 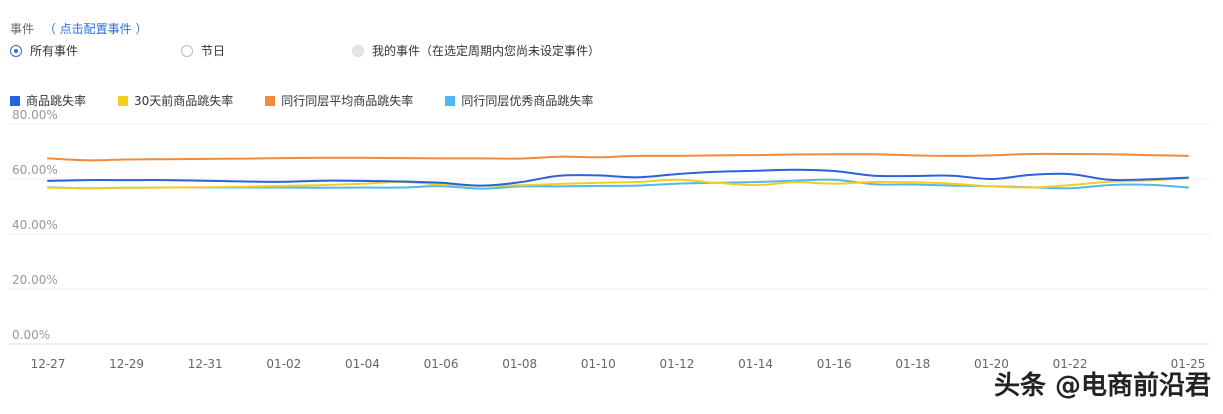 I want to click on legend-item-series-3: 同行同层优秀商品跳失率, so click(x=519, y=100).